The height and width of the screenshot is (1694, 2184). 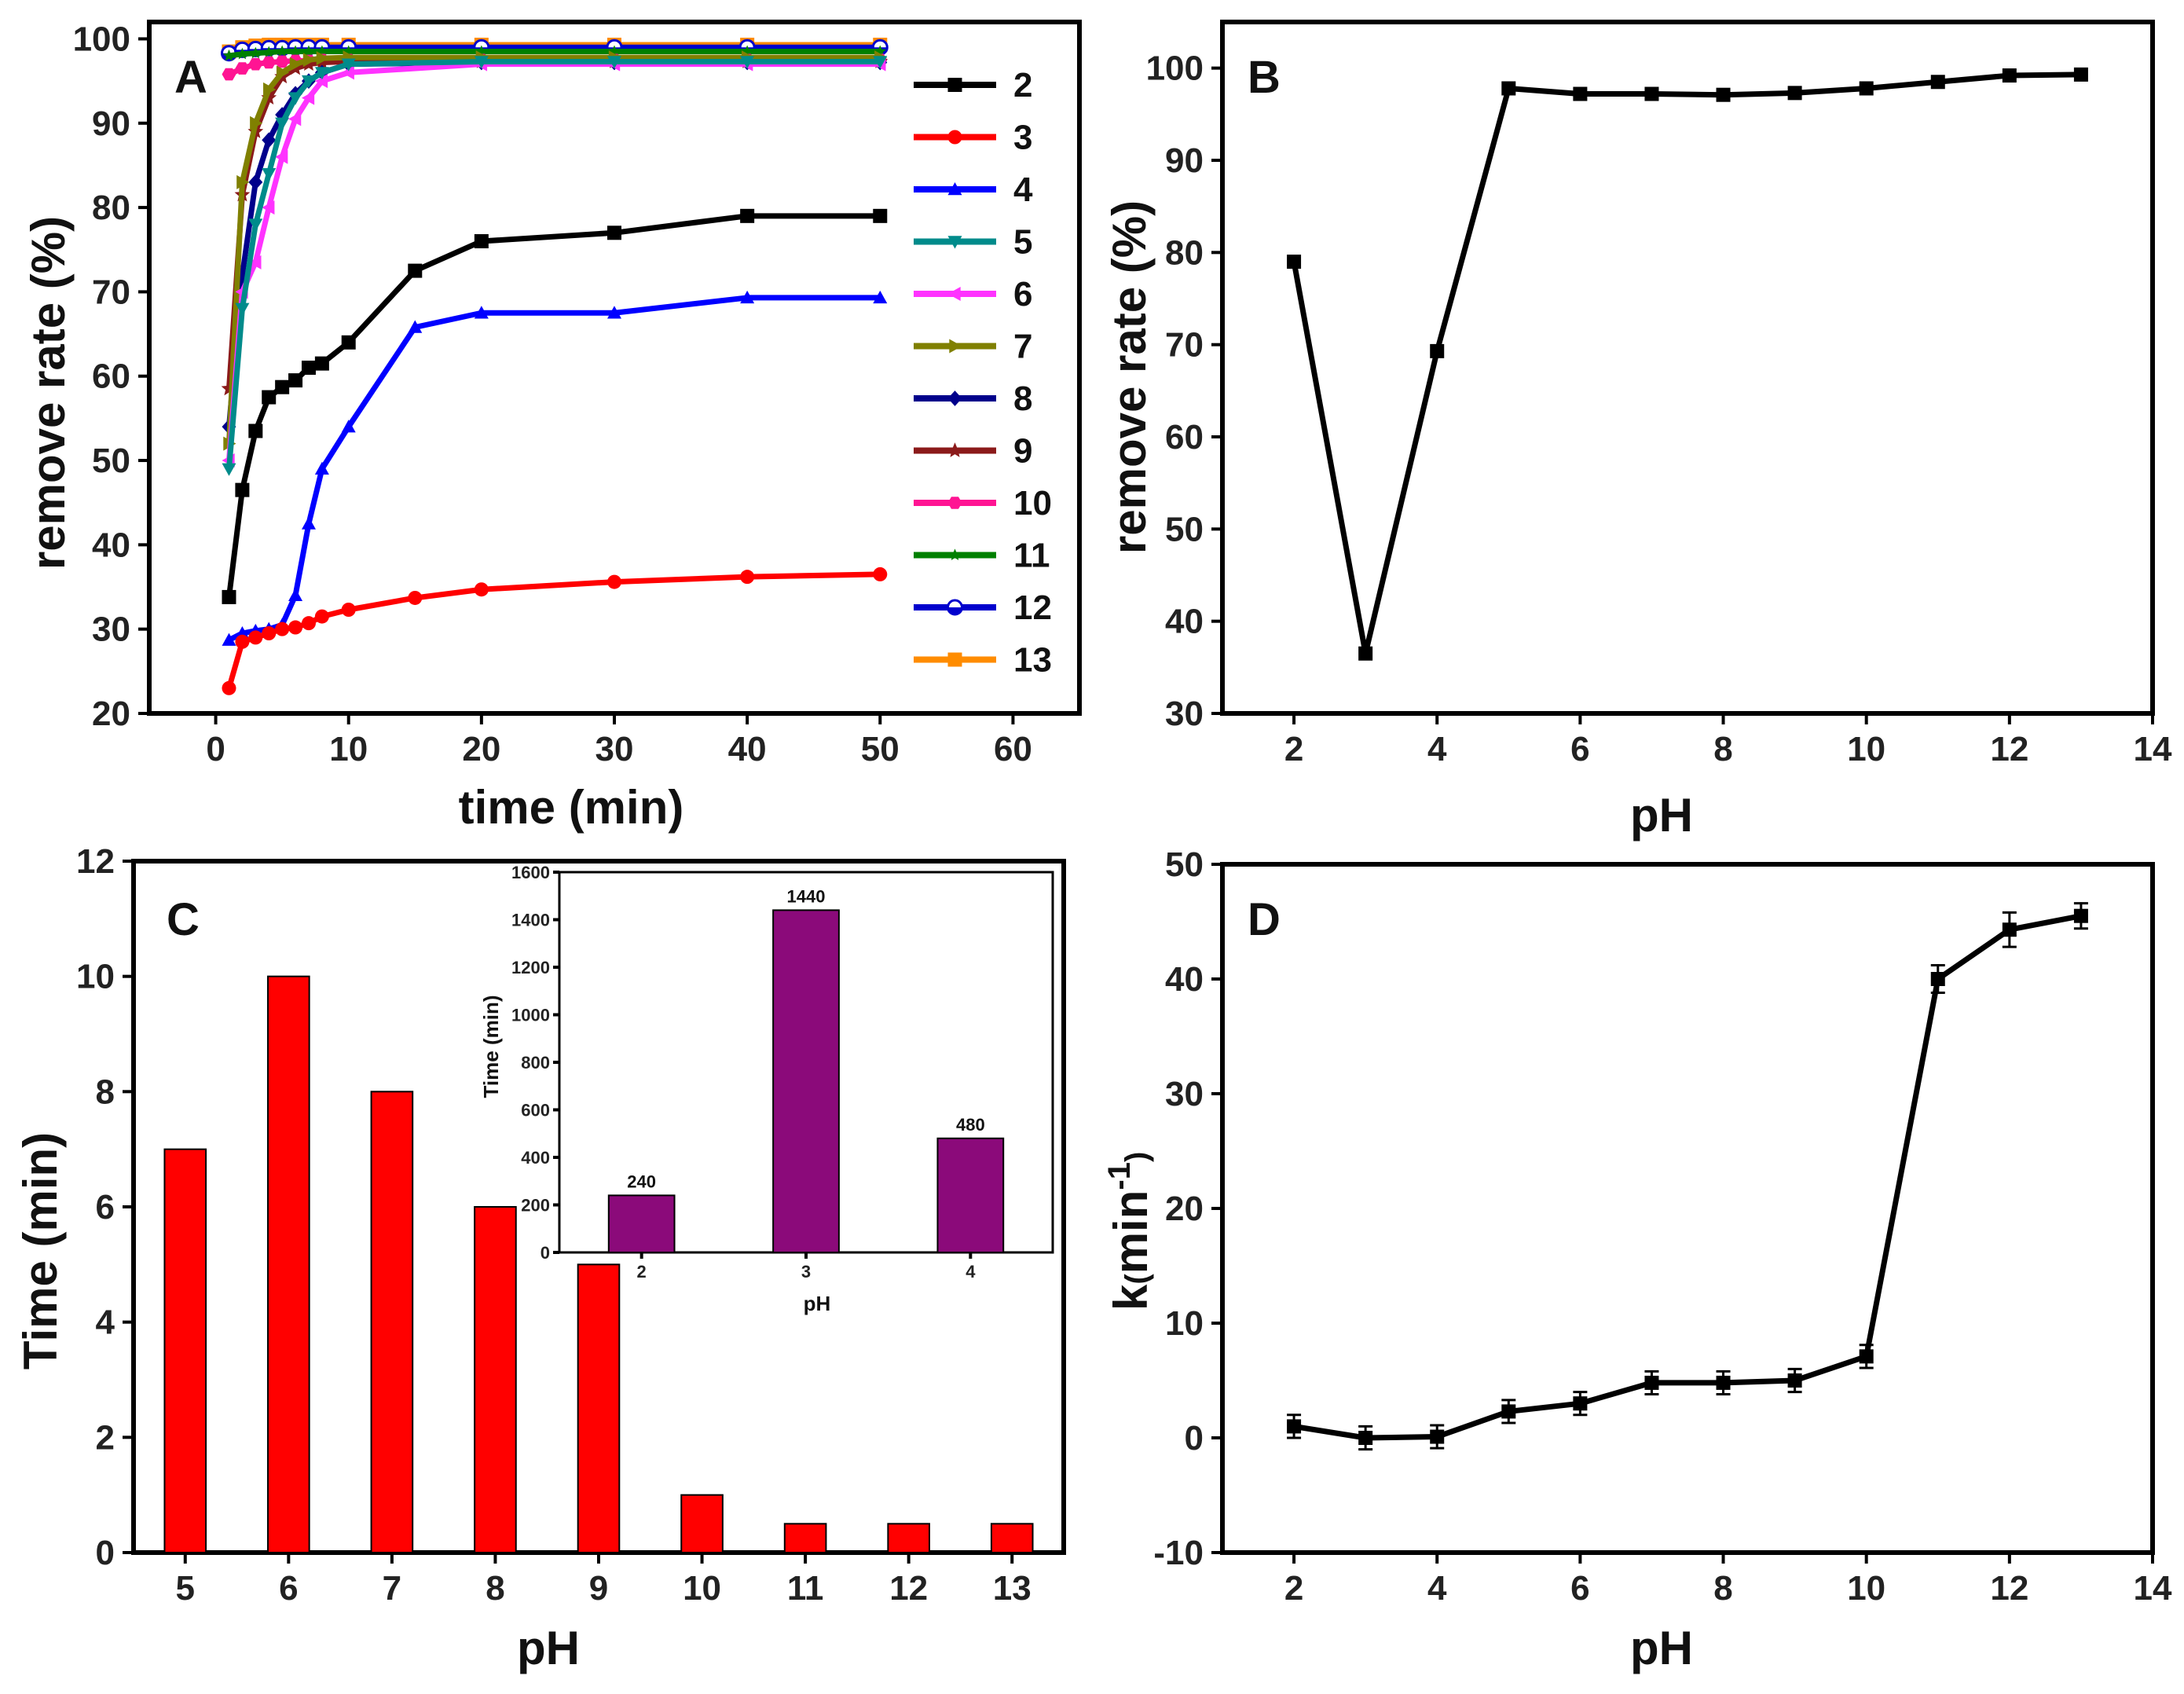 I want to click on panel-c-ytick-label: 0, so click(x=105, y=1553).